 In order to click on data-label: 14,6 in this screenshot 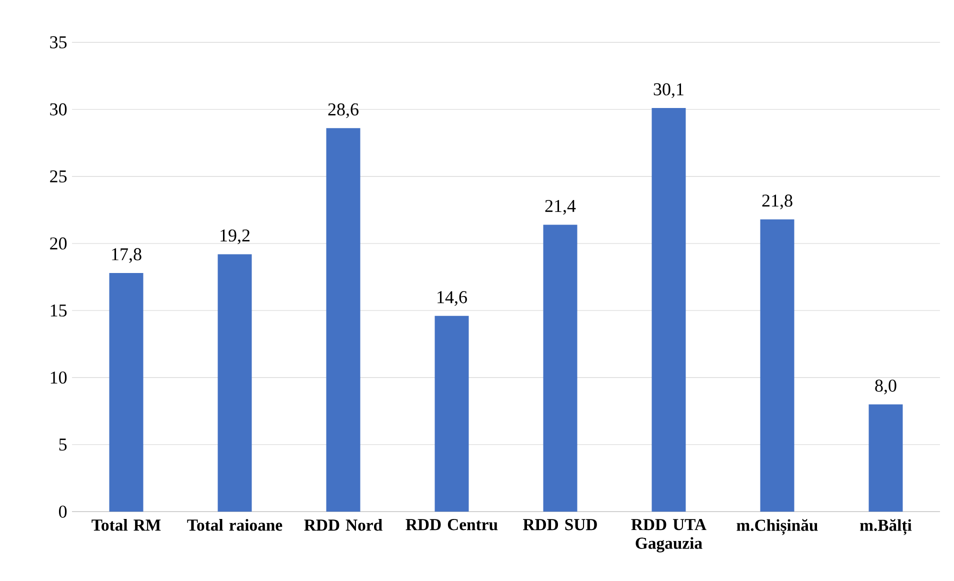, I will do `click(452, 298)`.